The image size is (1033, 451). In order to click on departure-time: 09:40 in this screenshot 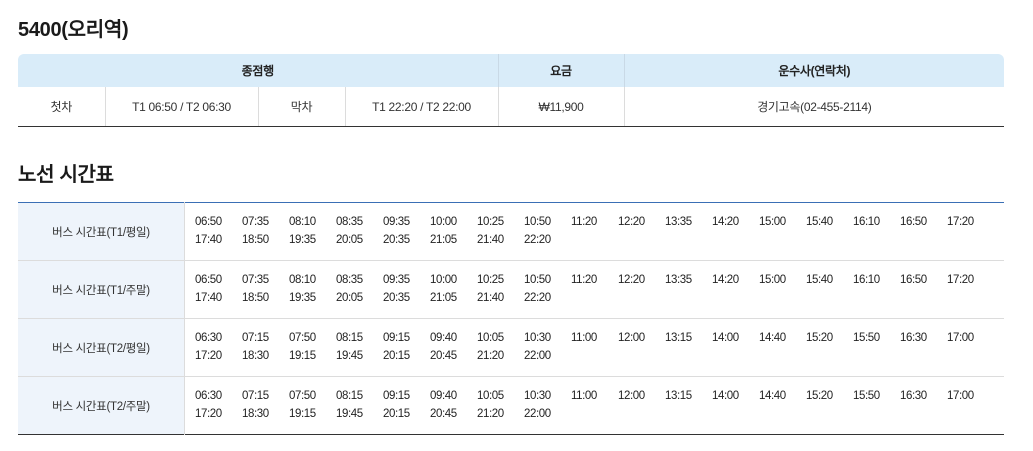, I will do `click(443, 338)`.